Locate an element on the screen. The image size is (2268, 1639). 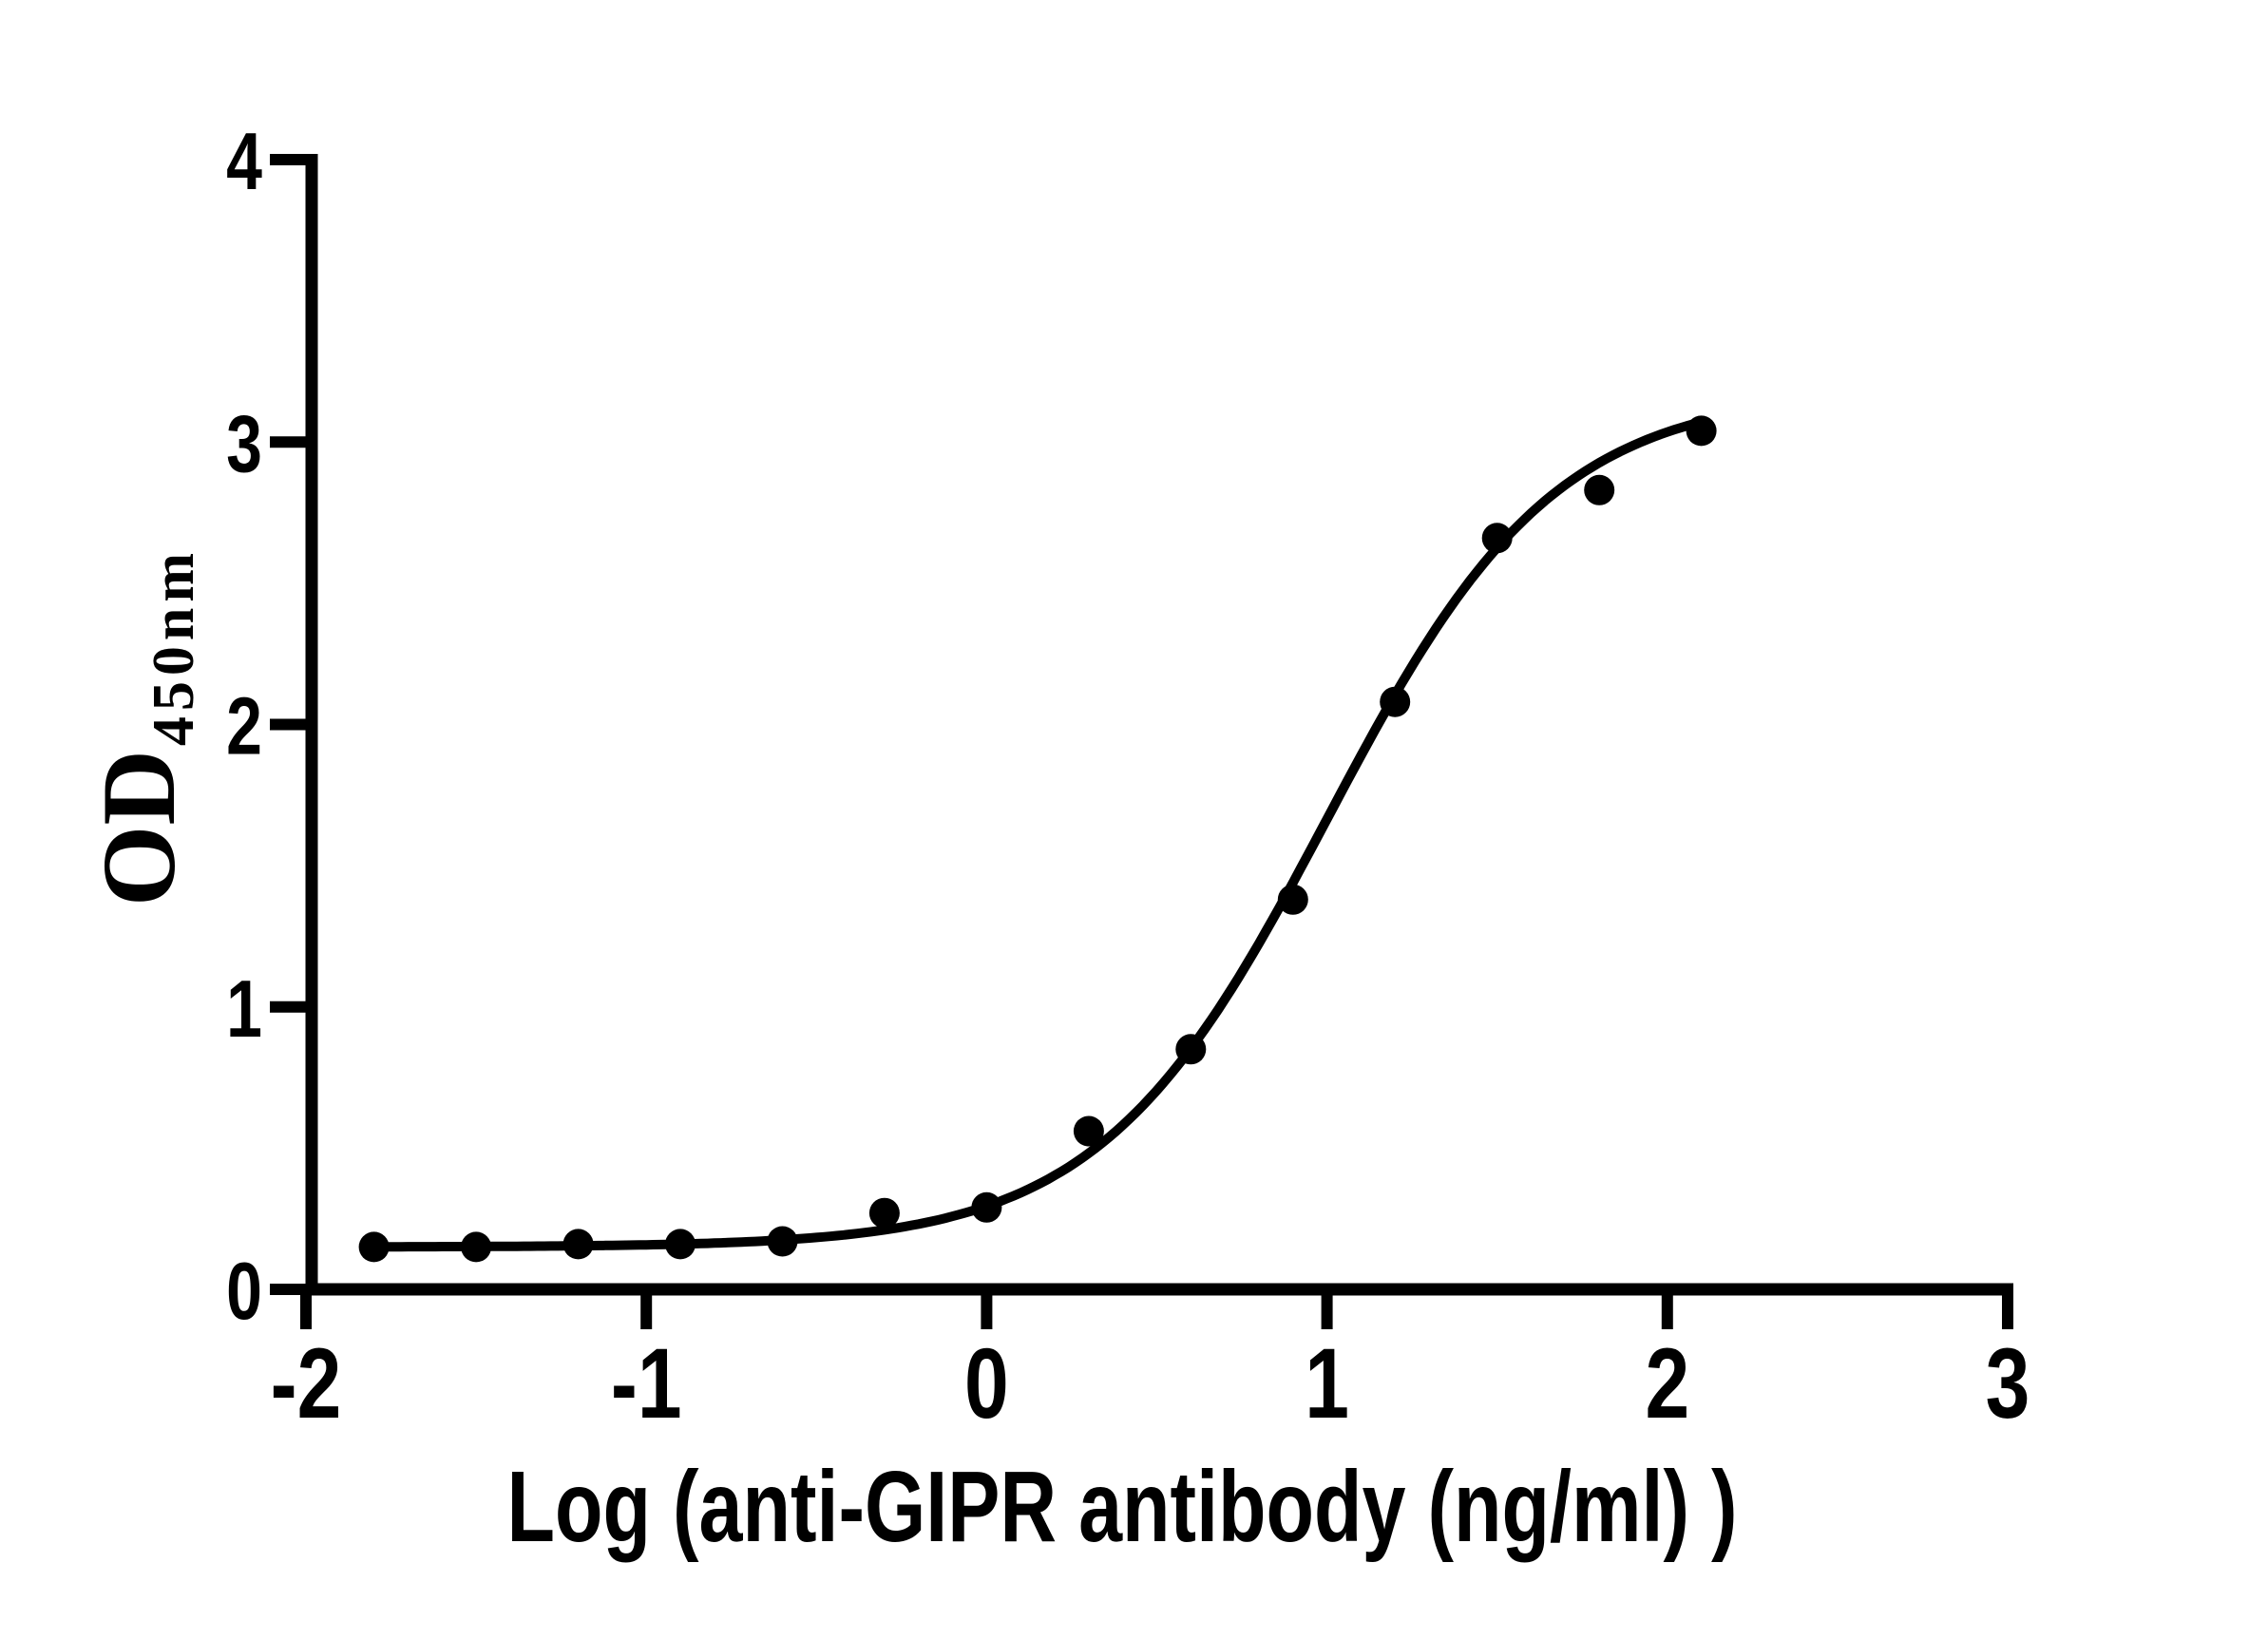
x-axis-title: Log (anti-GIPR antibody (ng/ml) ) is located at coordinates (1121, 1507).